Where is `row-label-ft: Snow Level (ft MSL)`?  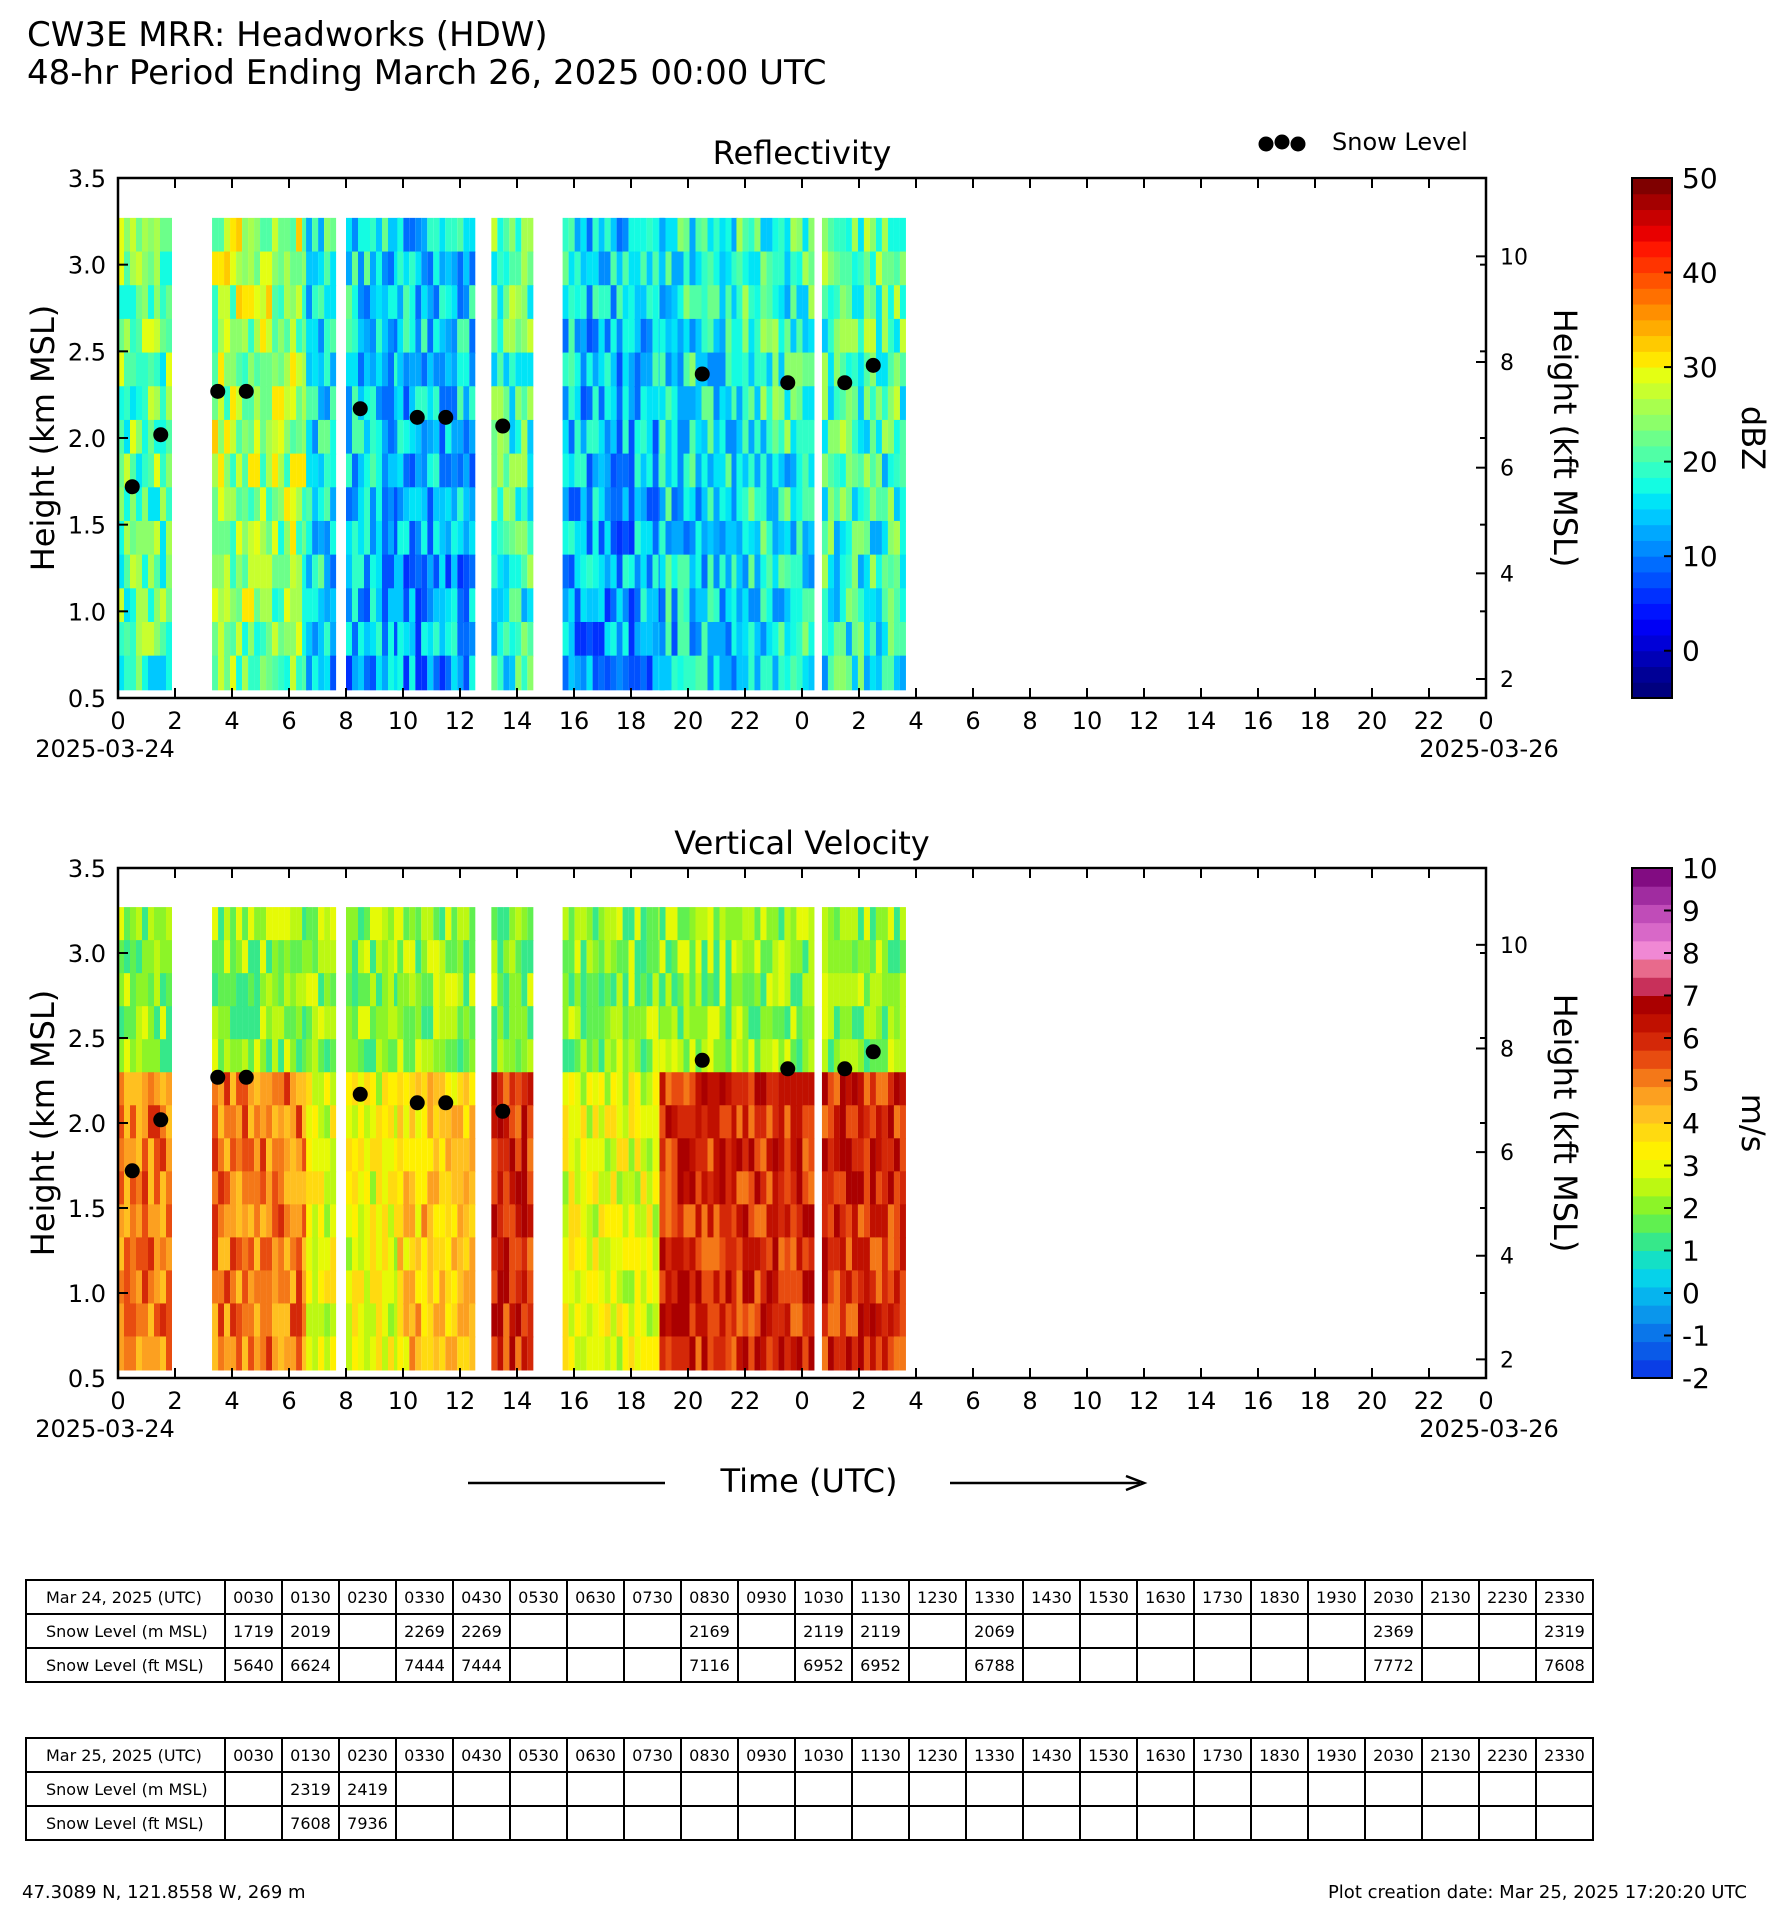 row-label-ft: Snow Level (ft MSL) is located at coordinates (125, 1665).